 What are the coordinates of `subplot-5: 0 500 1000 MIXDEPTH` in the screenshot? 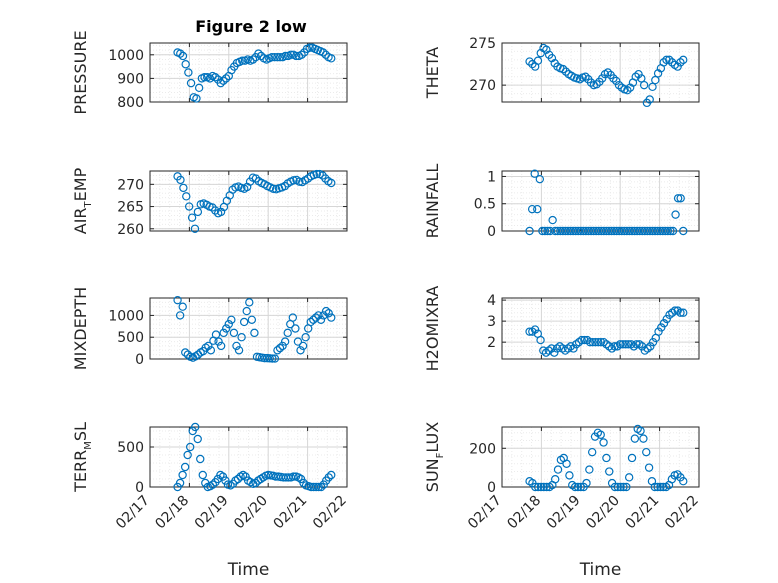 It's located at (209, 328).